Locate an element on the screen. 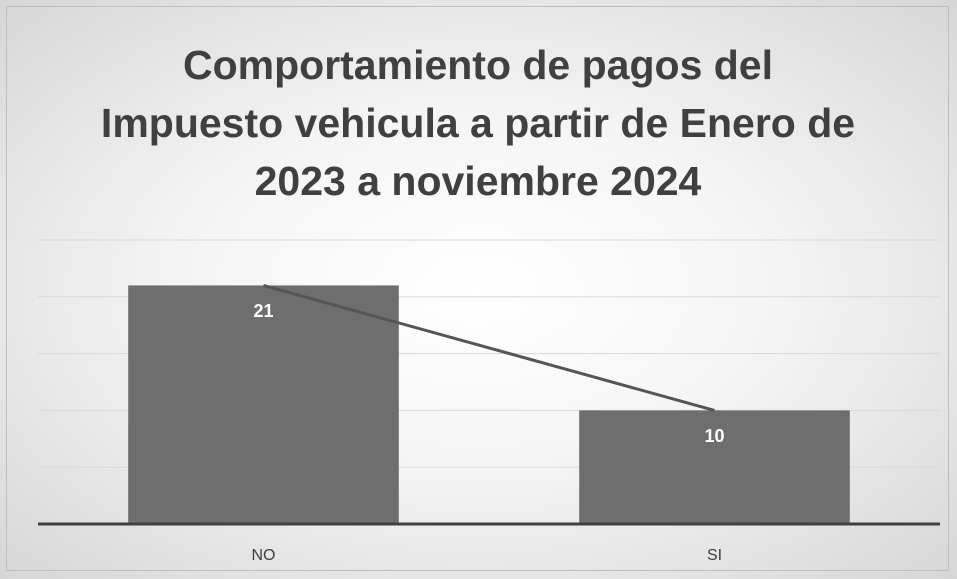  data-label: 21 is located at coordinates (263, 311).